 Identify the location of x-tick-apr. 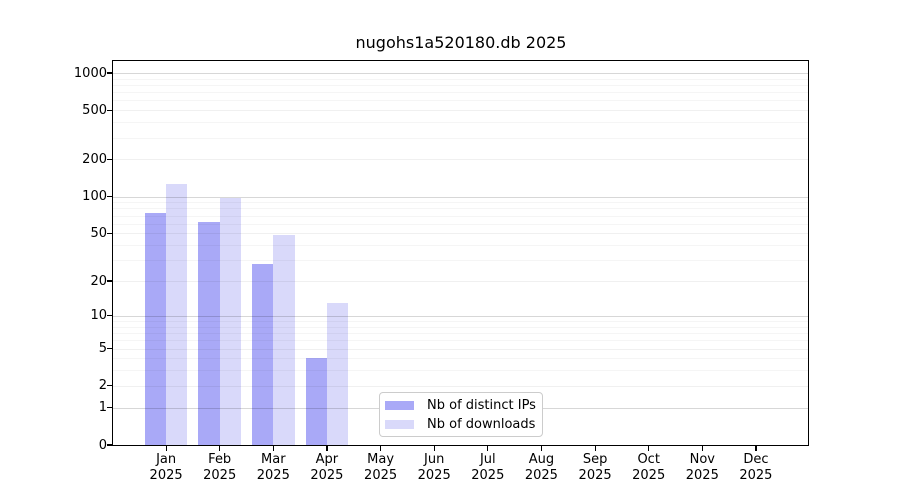
(327, 448).